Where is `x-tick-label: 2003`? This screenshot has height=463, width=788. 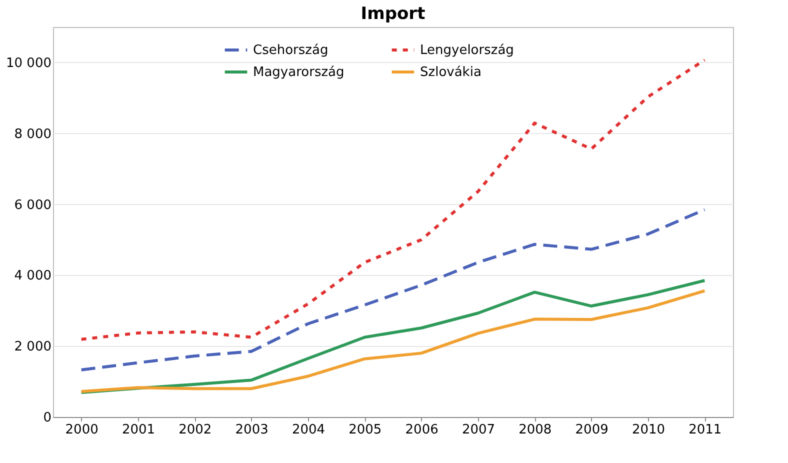 x-tick-label: 2003 is located at coordinates (251, 430).